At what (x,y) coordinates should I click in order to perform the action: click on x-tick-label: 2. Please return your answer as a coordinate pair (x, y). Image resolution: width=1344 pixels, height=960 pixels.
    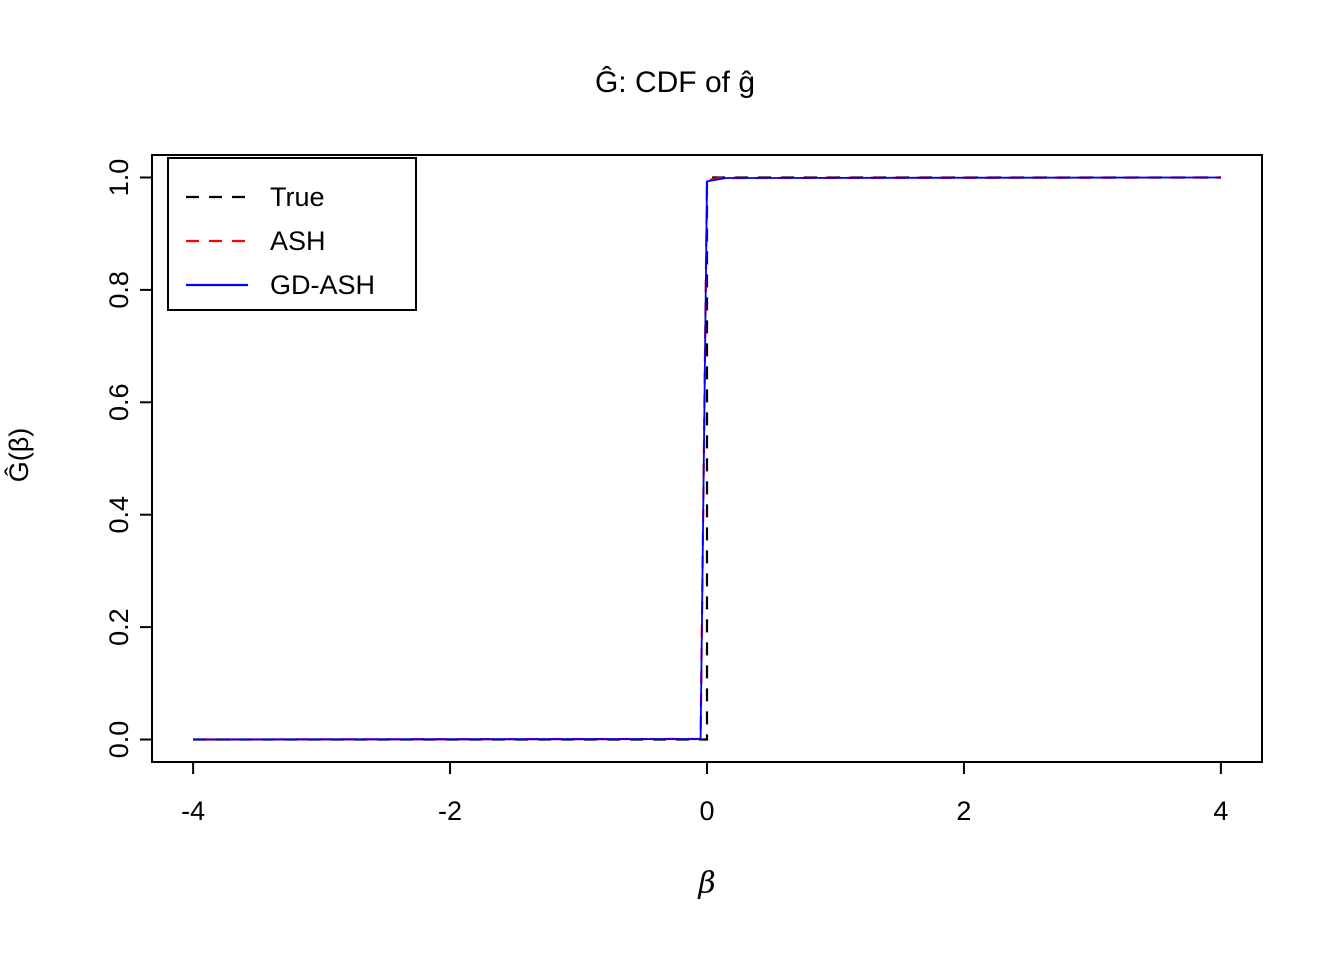
    Looking at the image, I should click on (963, 811).